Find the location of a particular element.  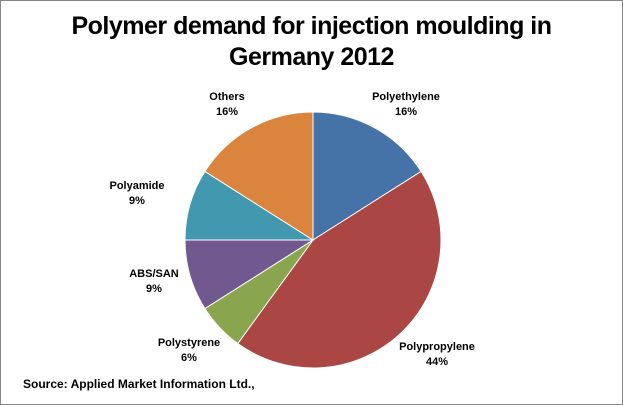

slice-label-polyethylene: Polyethylene 16% is located at coordinates (406, 105).